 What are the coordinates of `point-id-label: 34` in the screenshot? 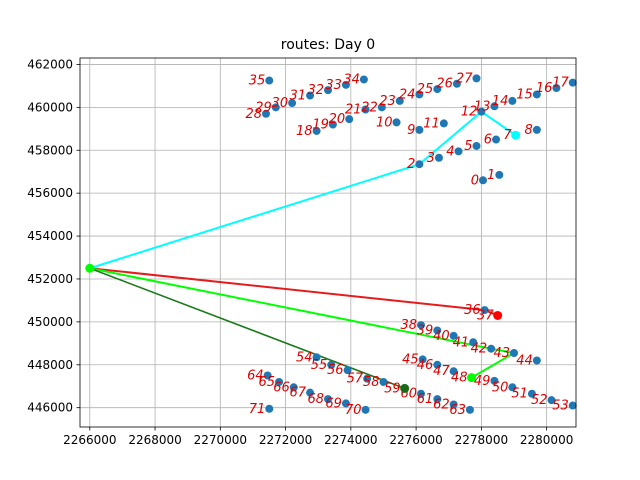 It's located at (351, 79).